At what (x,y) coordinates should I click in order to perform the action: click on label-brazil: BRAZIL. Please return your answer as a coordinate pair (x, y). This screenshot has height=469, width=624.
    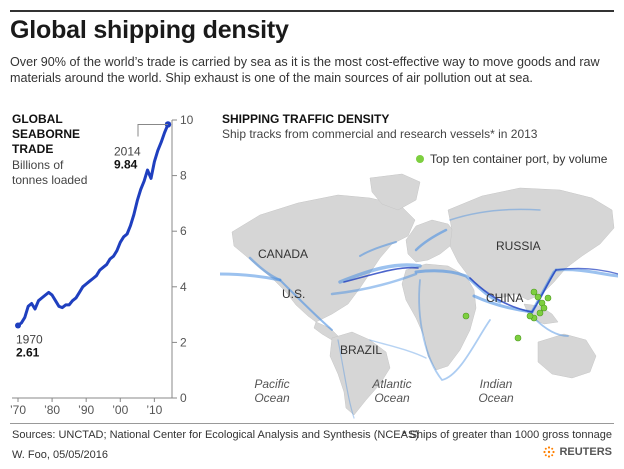
    Looking at the image, I should click on (361, 350).